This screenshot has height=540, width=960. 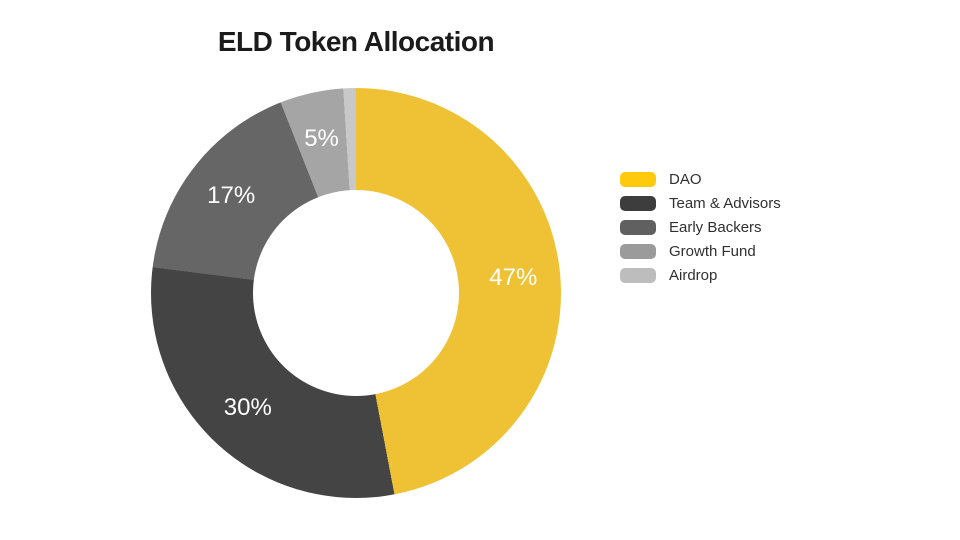 I want to click on slice-label: 30%, so click(x=247, y=408).